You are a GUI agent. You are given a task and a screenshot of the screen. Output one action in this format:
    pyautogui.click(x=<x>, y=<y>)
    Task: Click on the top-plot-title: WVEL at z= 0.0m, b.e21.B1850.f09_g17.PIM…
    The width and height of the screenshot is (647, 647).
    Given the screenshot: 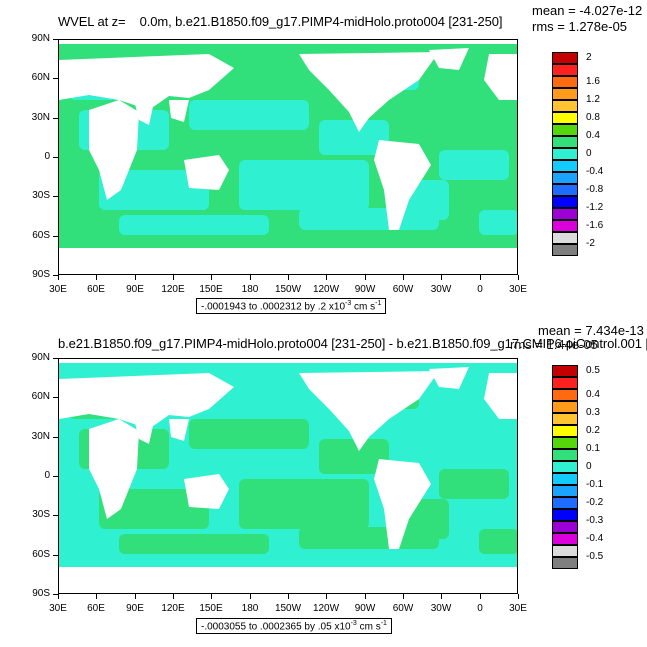 What is the action you would take?
    pyautogui.click(x=280, y=21)
    